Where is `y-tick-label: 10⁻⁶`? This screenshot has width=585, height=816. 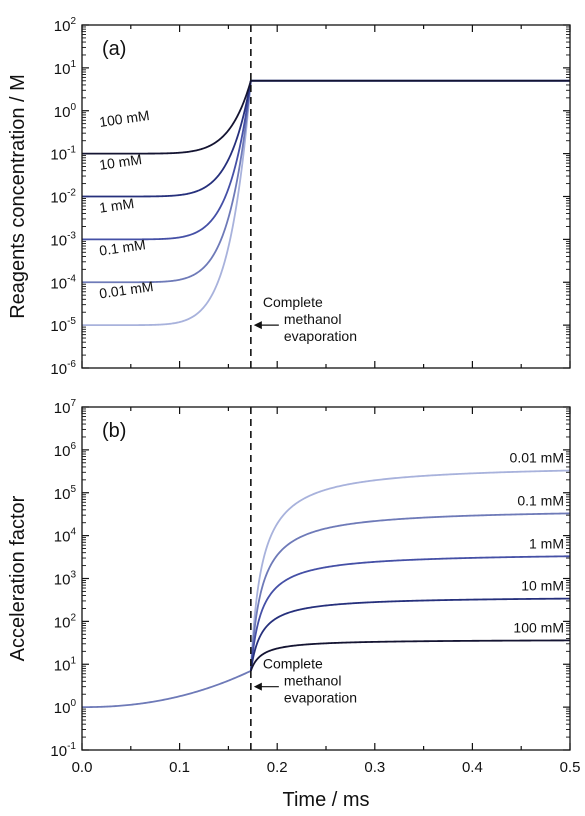
y-tick-label: 10⁻⁶ is located at coordinates (63, 368).